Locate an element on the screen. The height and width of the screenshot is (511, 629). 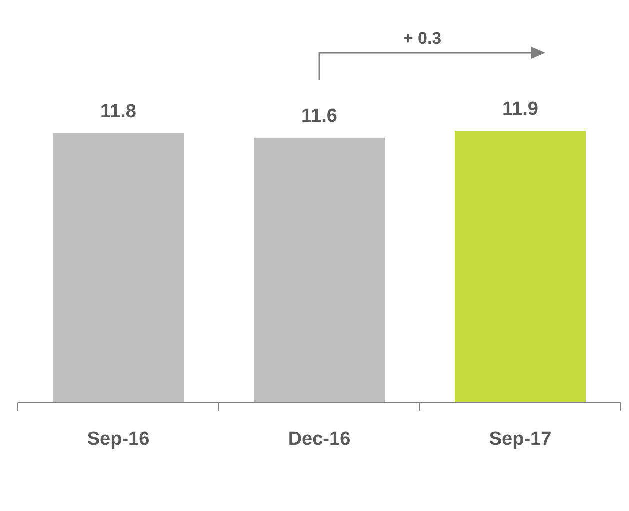
x-tick-label: Dec-16 is located at coordinates (319, 439).